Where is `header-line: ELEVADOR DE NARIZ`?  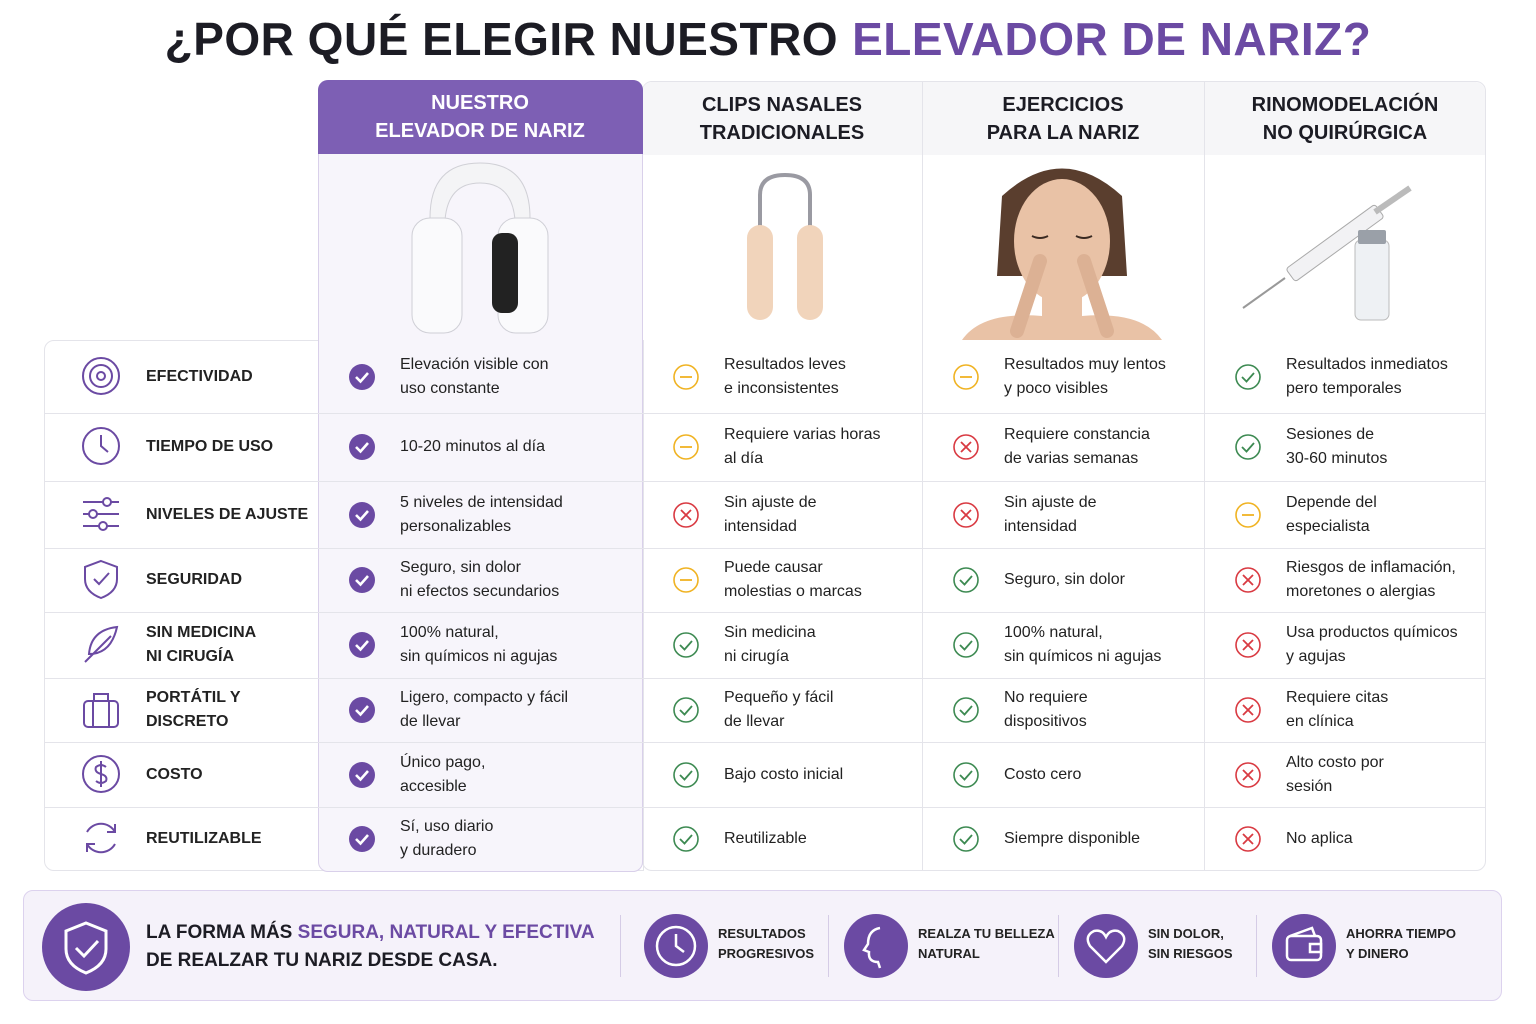 header-line: ELEVADOR DE NARIZ is located at coordinates (480, 131).